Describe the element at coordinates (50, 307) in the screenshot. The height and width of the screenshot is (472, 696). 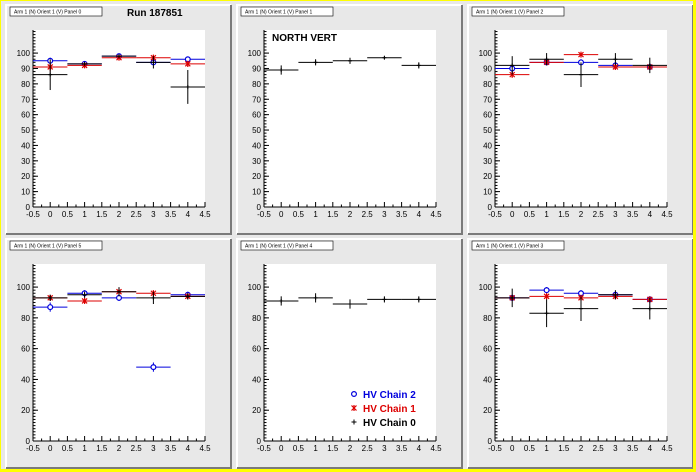
I see `data-point-circle` at that location.